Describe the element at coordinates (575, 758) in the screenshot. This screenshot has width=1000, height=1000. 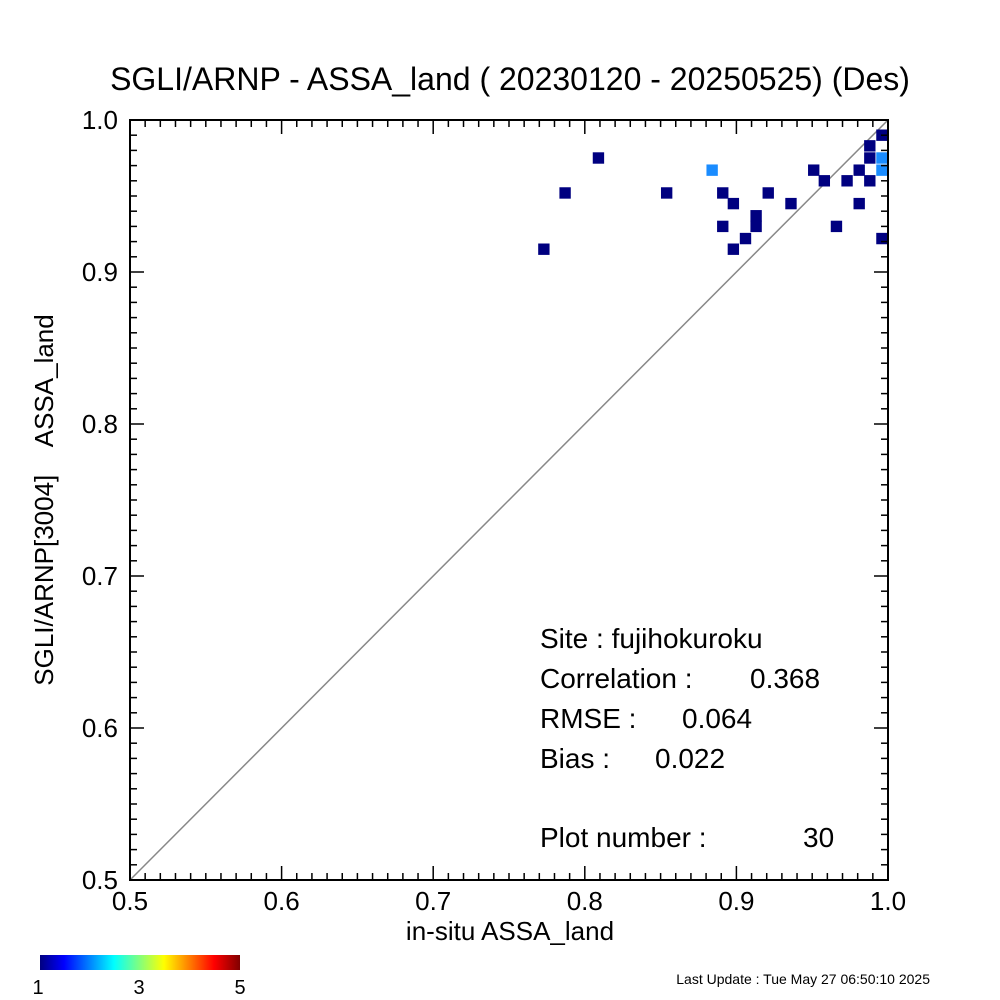
I see `bias-label: Bias :` at that location.